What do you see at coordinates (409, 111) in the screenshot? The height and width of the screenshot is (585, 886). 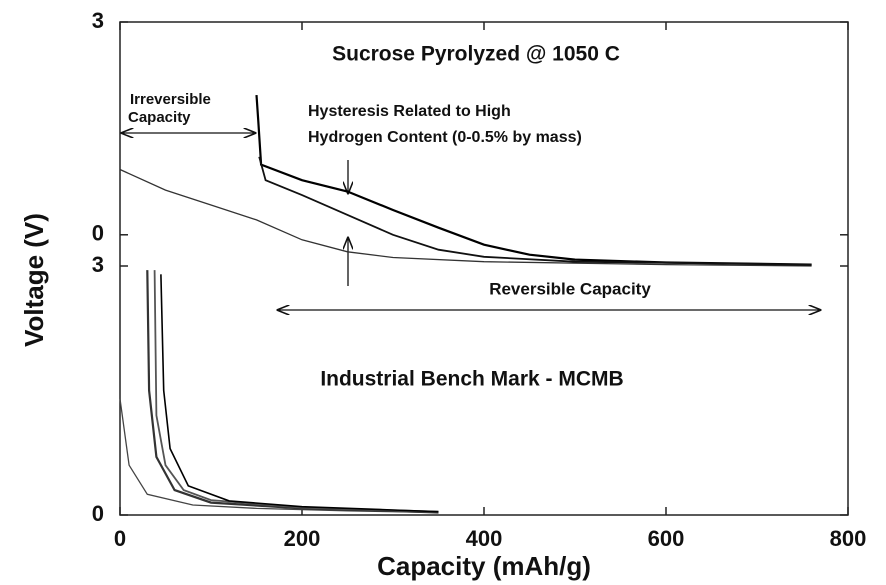 I see `annotation: Hysteresis Related to High` at bounding box center [409, 111].